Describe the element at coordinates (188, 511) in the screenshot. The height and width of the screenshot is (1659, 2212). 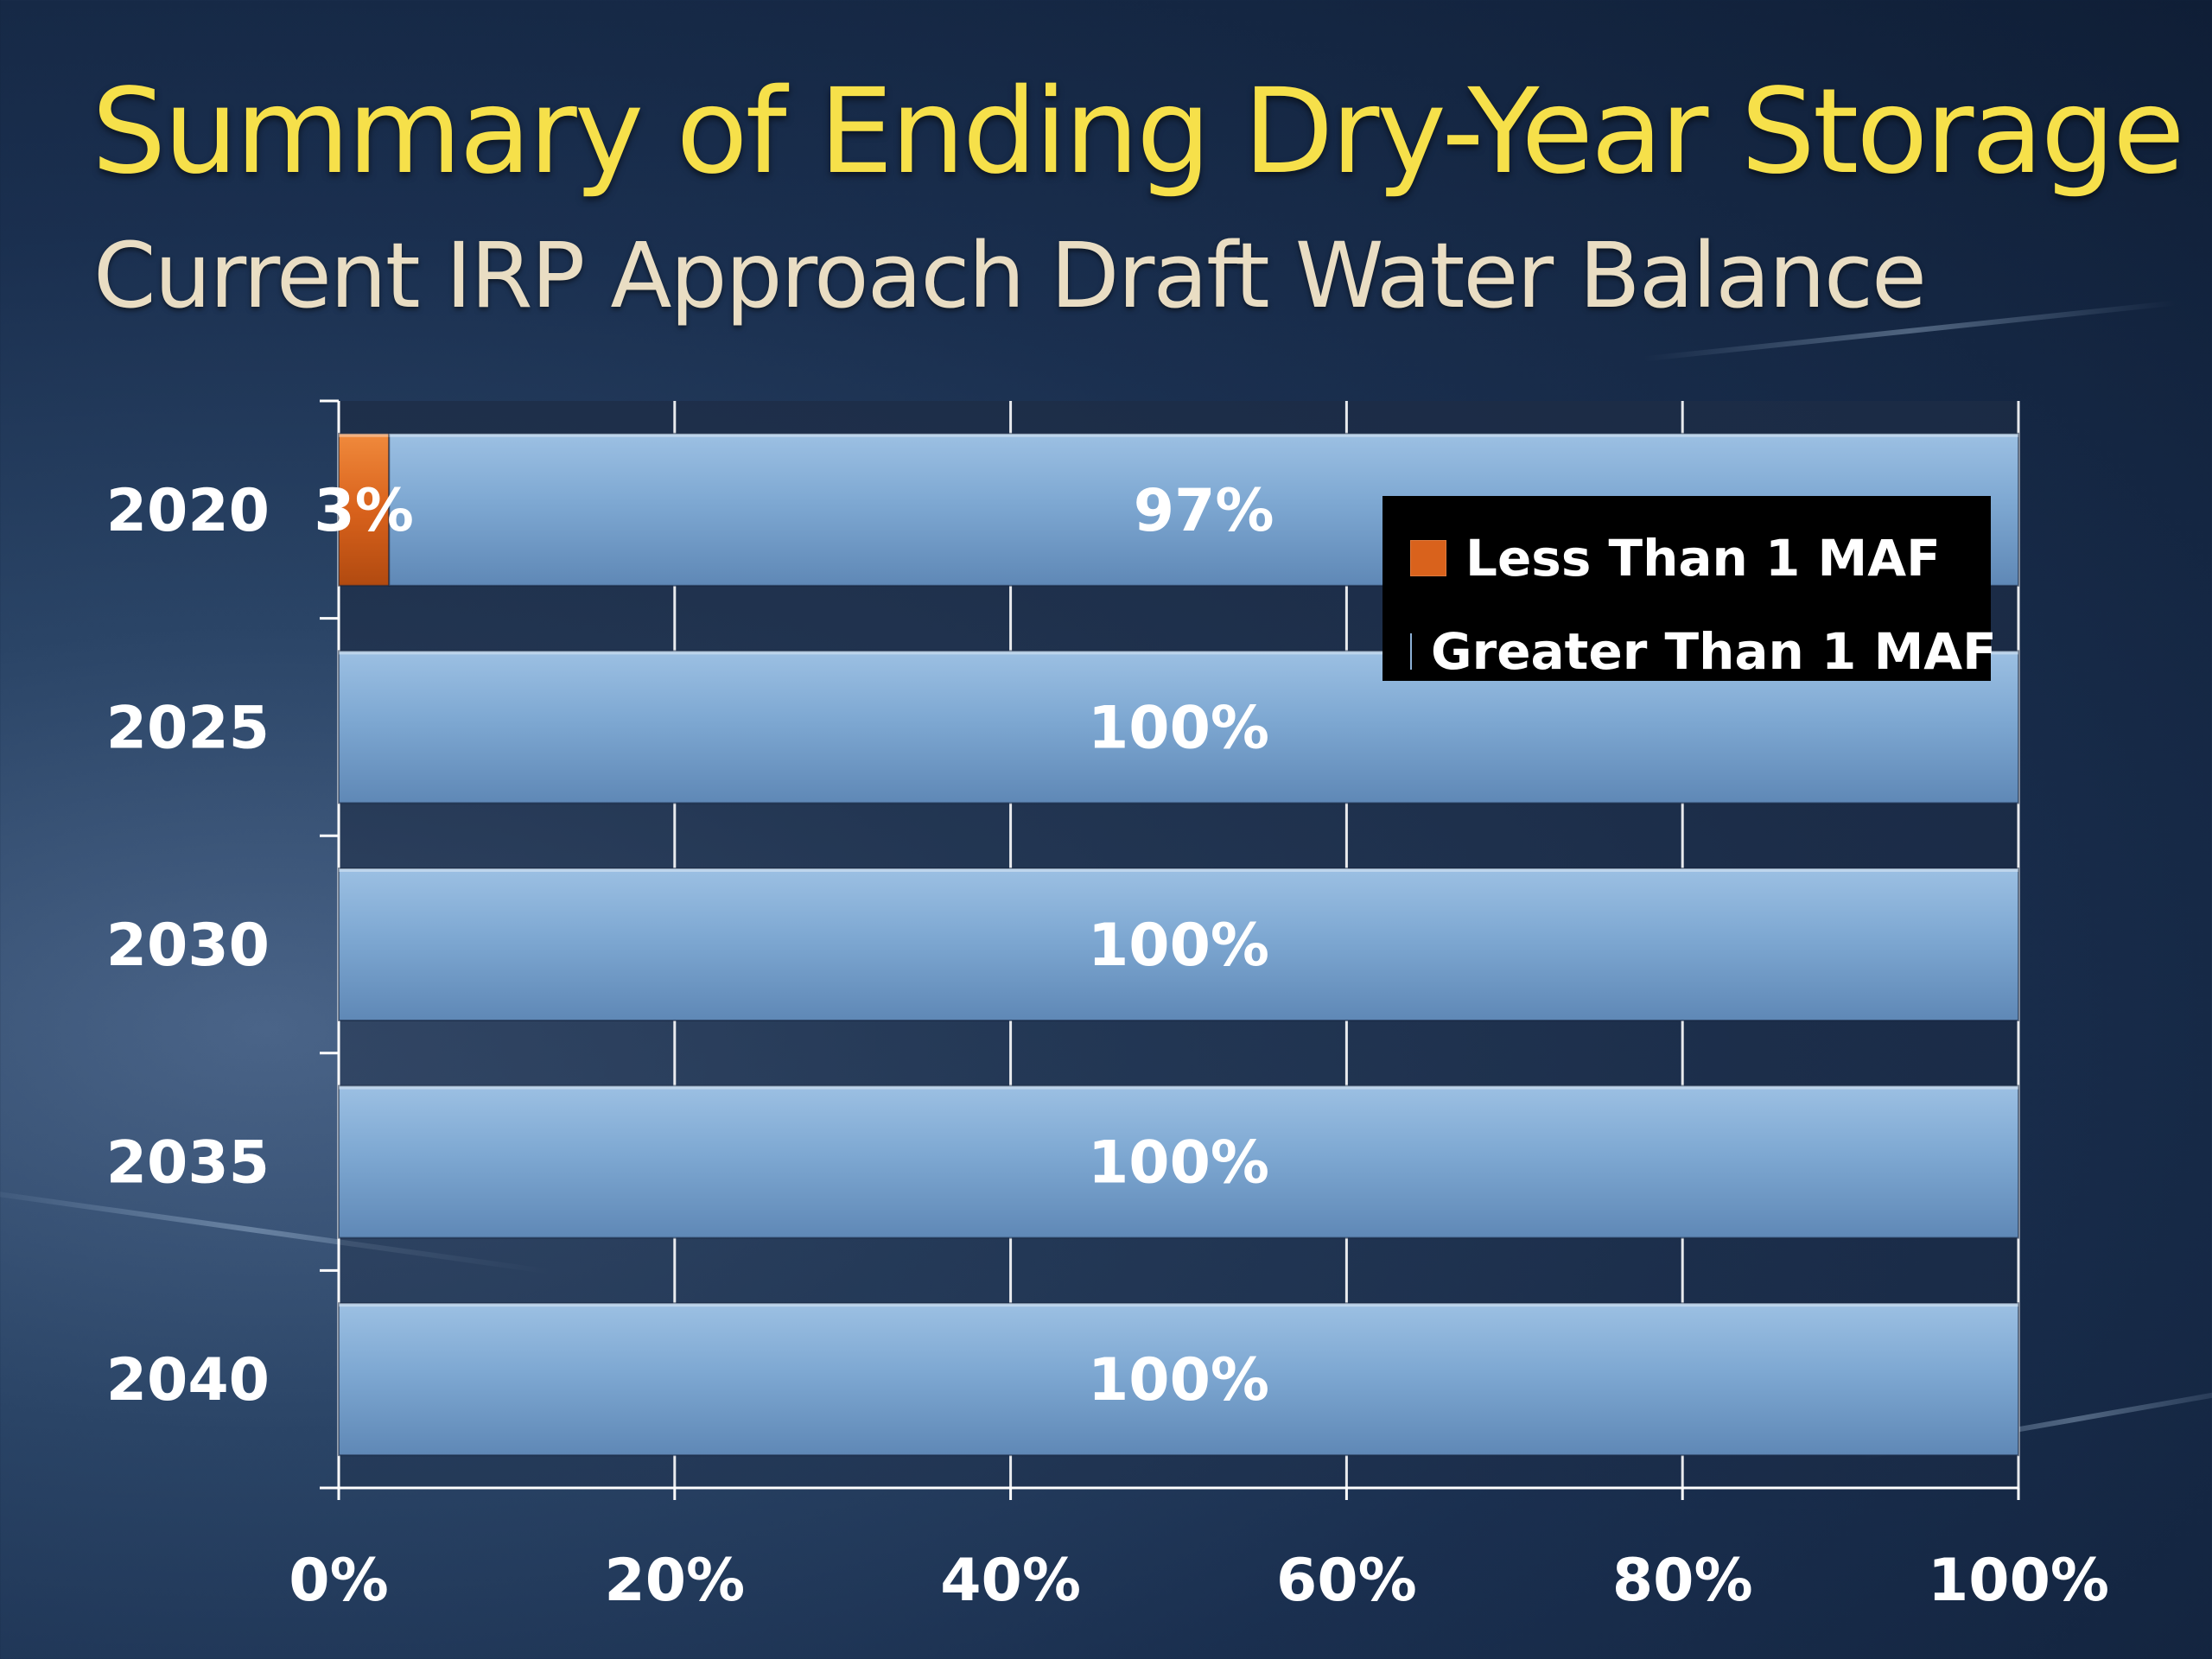
I see `category-label: 2020` at that location.